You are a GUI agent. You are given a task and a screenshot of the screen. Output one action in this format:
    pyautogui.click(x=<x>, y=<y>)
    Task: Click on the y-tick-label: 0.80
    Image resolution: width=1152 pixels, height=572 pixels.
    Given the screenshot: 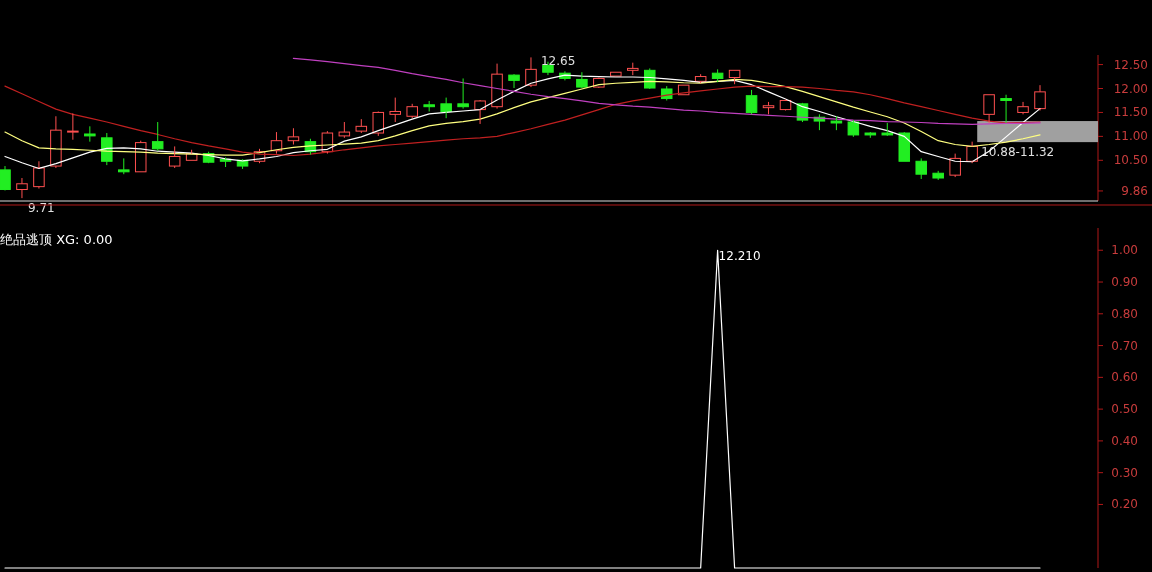 What is the action you would take?
    pyautogui.click(x=1124, y=313)
    